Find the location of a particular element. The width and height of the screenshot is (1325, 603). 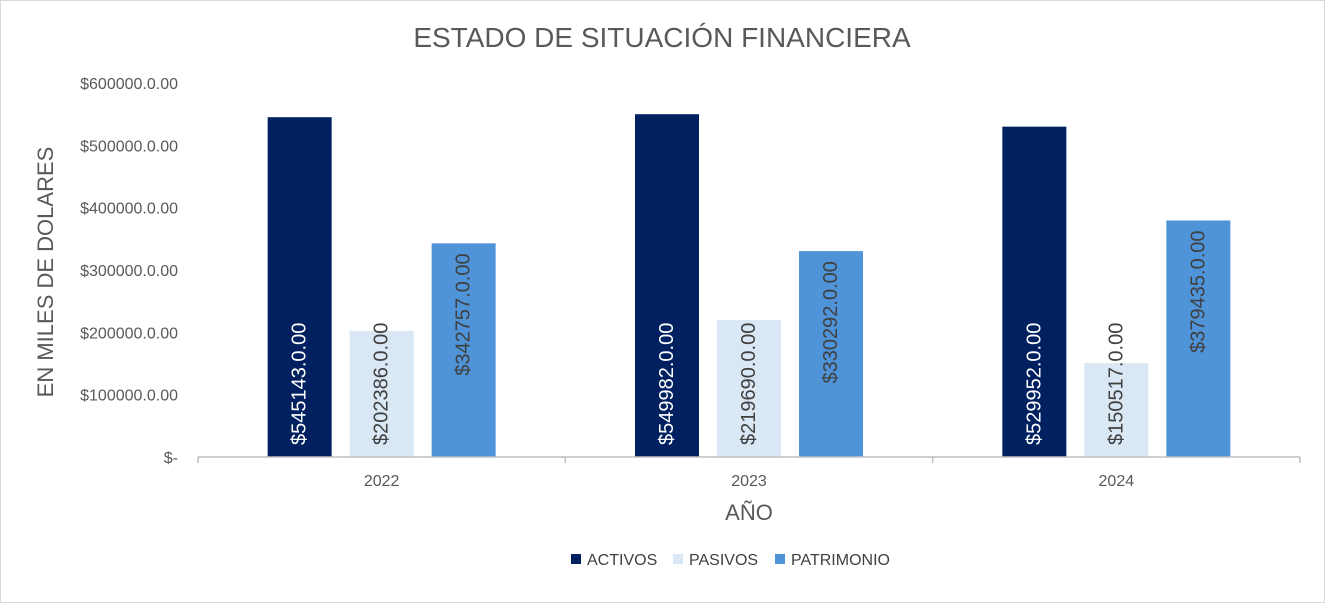

x-tick-label: 2024 is located at coordinates (1117, 481).